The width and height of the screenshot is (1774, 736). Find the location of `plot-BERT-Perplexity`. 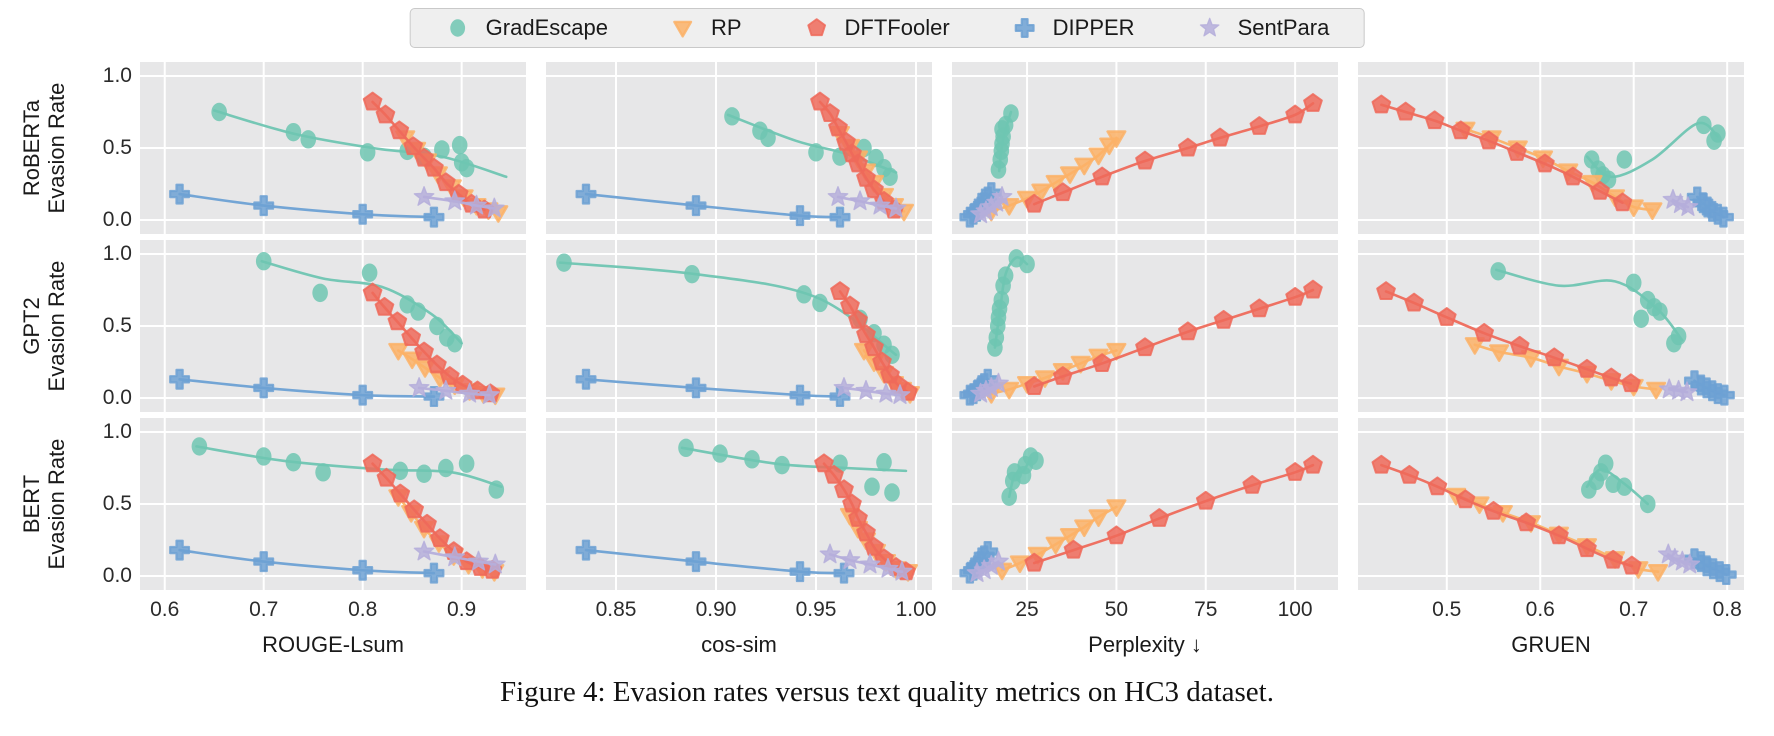

plot-BERT-Perplexity is located at coordinates (1145, 504).